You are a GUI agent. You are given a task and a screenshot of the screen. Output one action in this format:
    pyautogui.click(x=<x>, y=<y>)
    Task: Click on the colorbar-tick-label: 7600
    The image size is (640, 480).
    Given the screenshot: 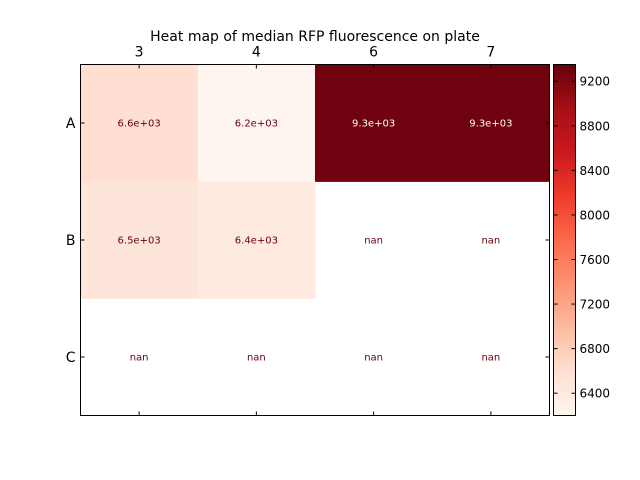 What is the action you would take?
    pyautogui.click(x=595, y=260)
    